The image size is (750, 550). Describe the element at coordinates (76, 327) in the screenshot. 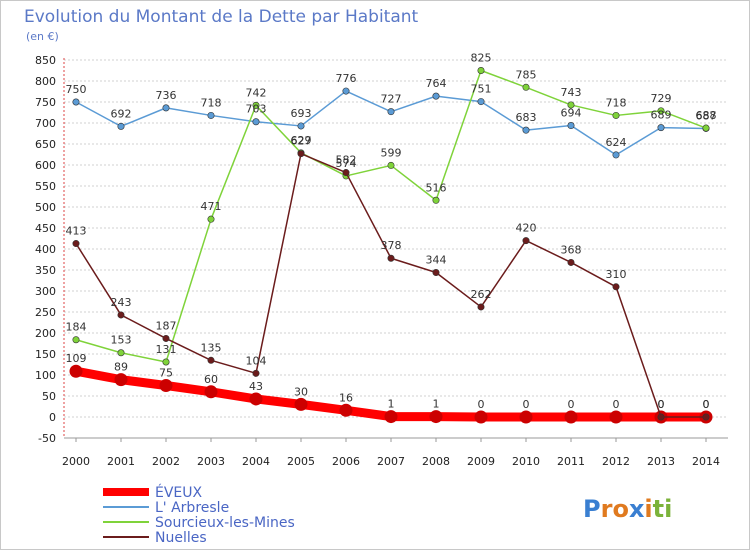

I see `data-label: 184` at that location.